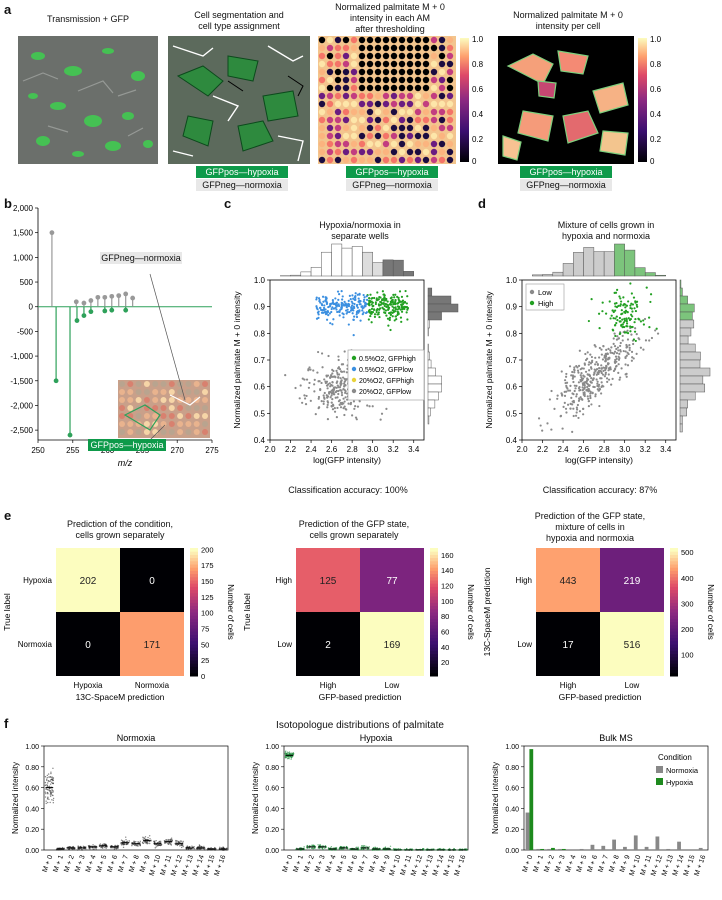  What do you see at coordinates (487, 611) in the screenshot?
I see `cm-y-label: 13C-SpaceM prediction` at bounding box center [487, 611].